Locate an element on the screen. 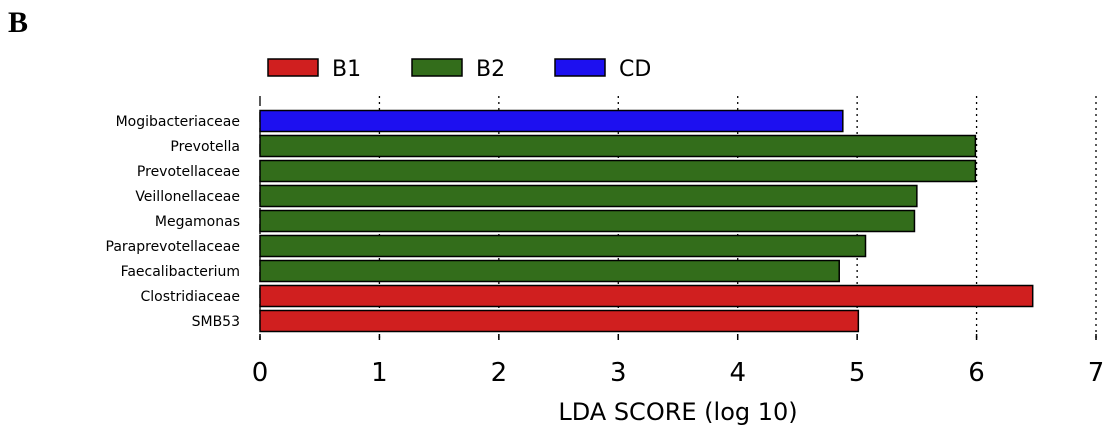 Image resolution: width=1106 pixels, height=431 pixels. x-tick-label: 6 is located at coordinates (976, 373).